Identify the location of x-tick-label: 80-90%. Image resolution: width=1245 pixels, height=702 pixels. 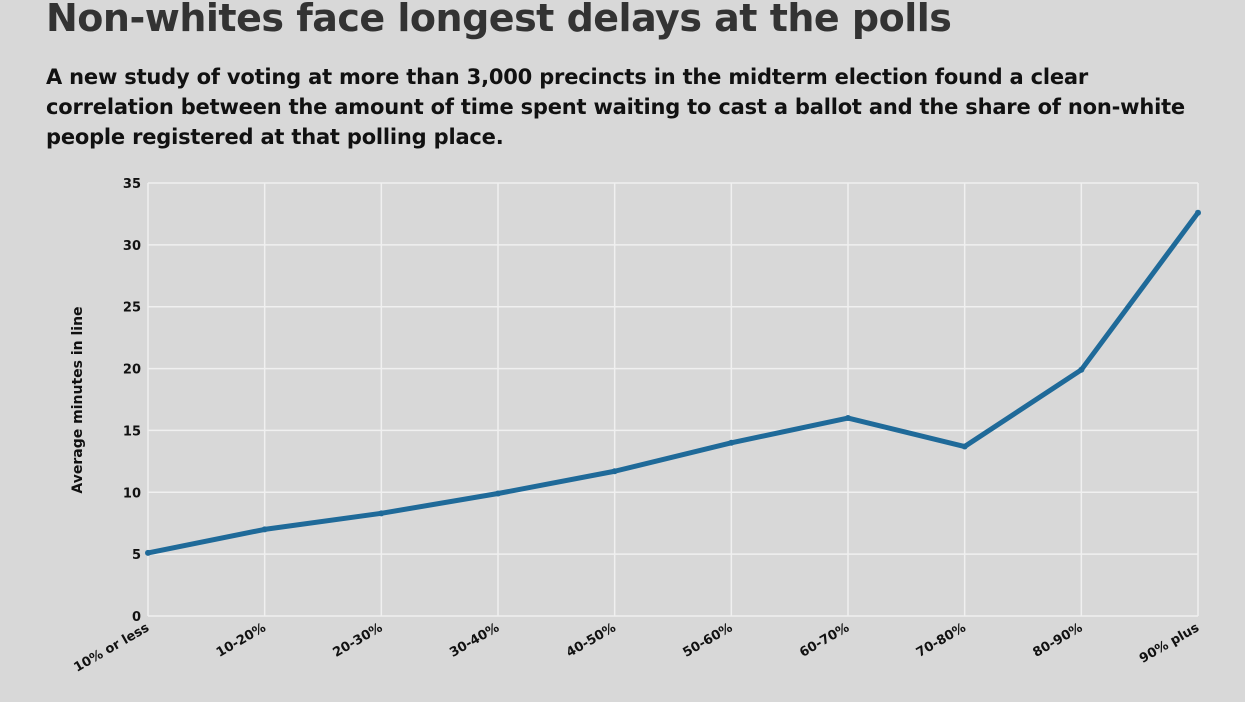
(1058, 640).